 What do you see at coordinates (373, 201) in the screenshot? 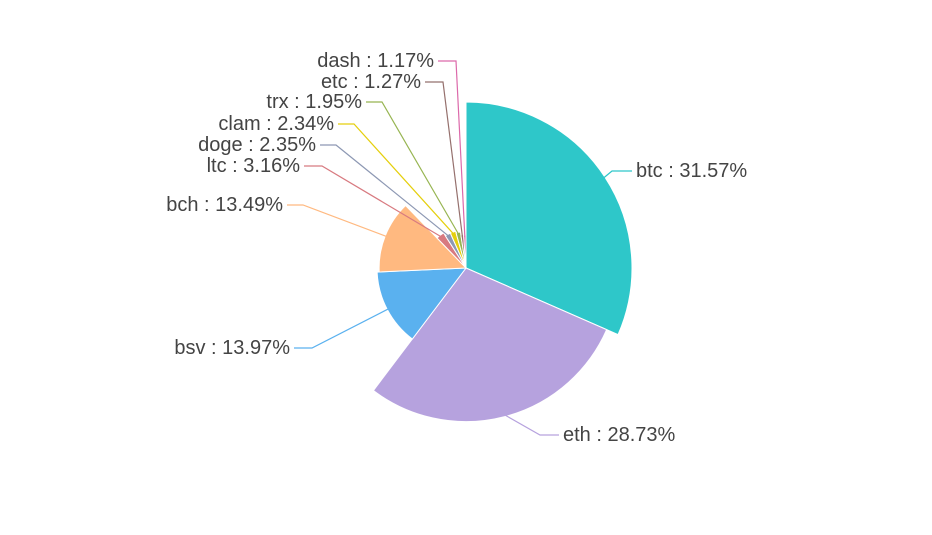
I see `leader-line-ltc` at bounding box center [373, 201].